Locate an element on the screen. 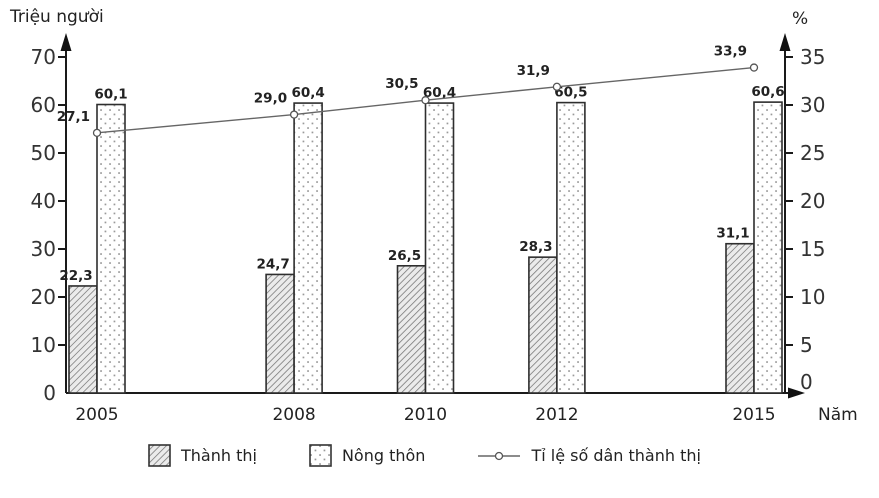  right-axis-tick-label: 30 is located at coordinates (812, 105).